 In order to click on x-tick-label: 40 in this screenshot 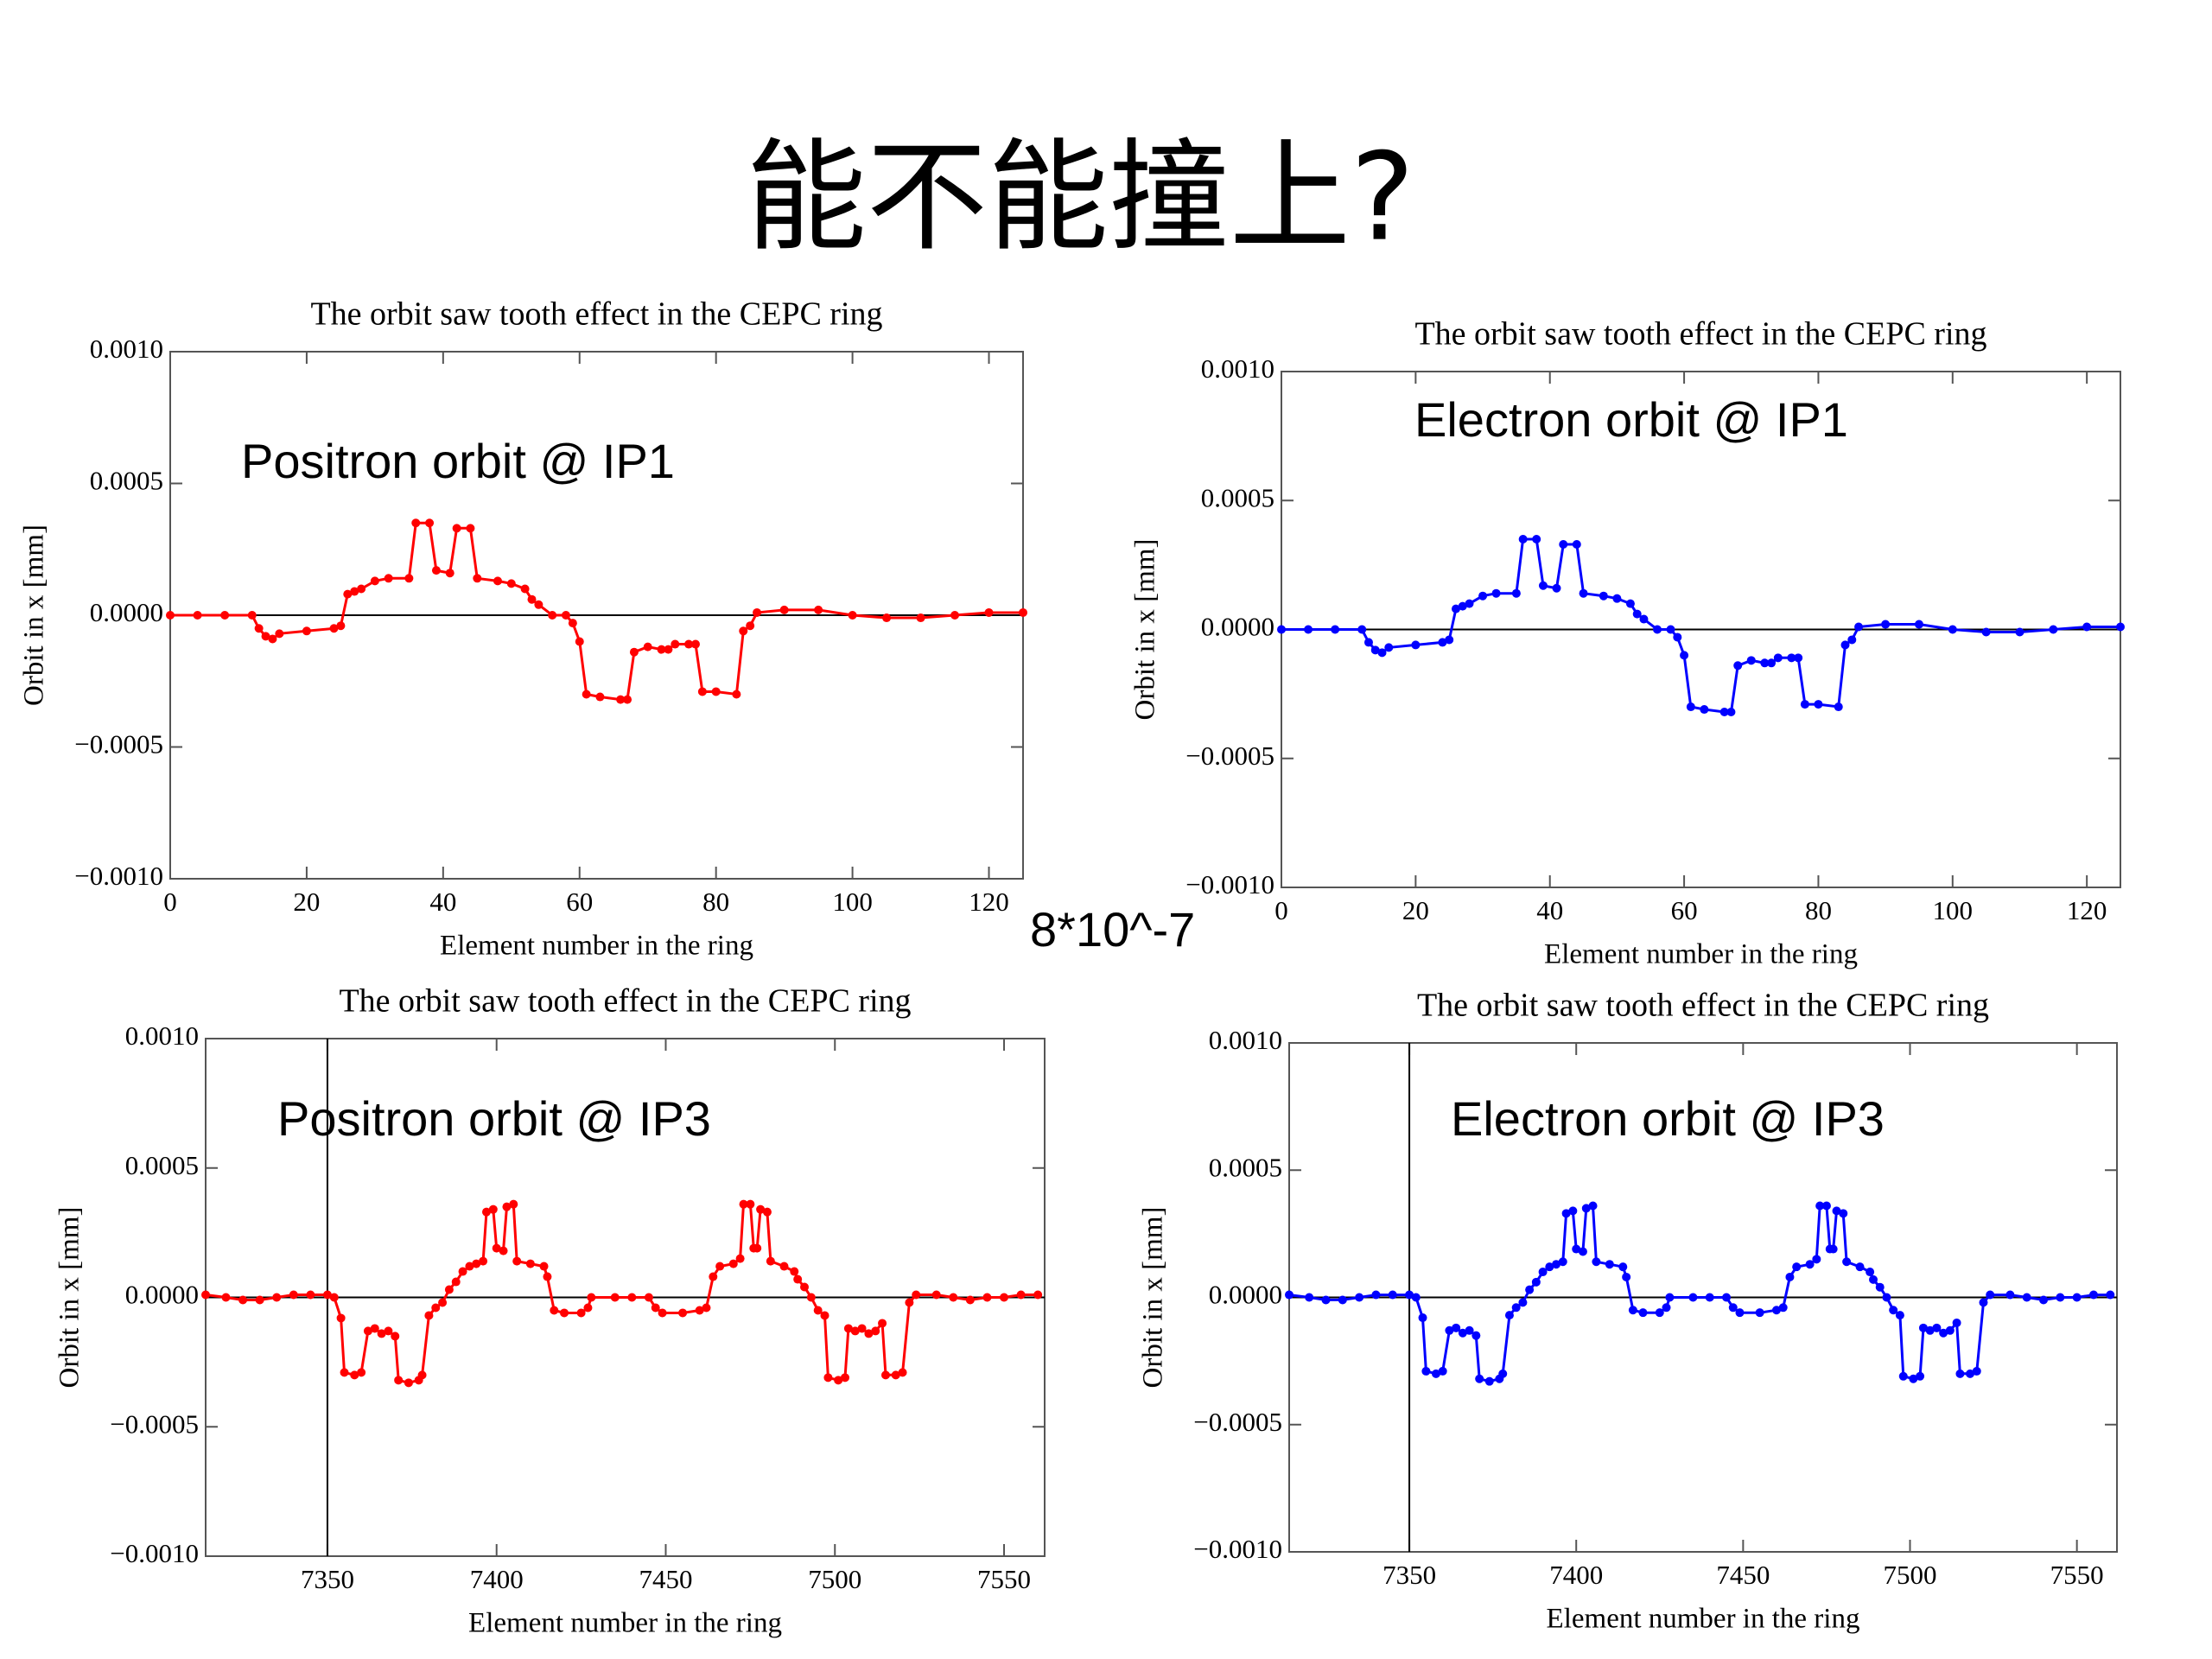, I will do `click(442, 902)`.